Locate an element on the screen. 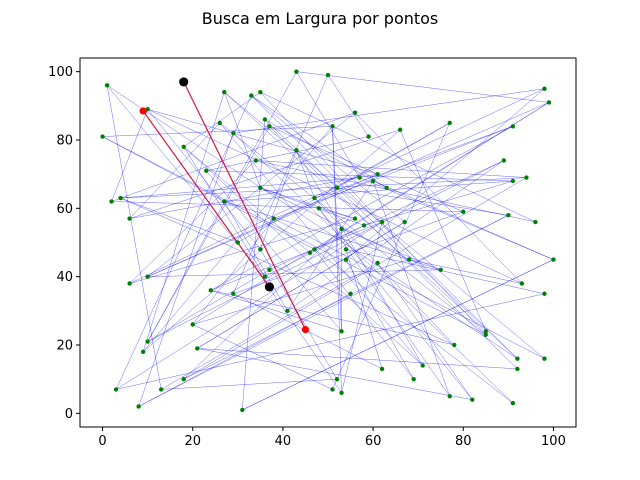 Image resolution: width=640 pixels, height=480 pixels. y-tick-label: 60 is located at coordinates (64, 209).